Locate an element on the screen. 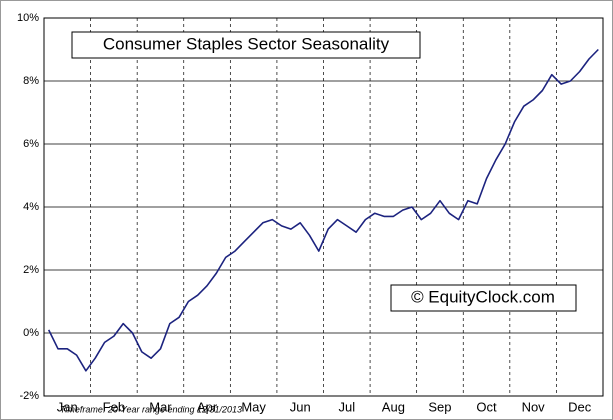  title-box is located at coordinates (246, 45).